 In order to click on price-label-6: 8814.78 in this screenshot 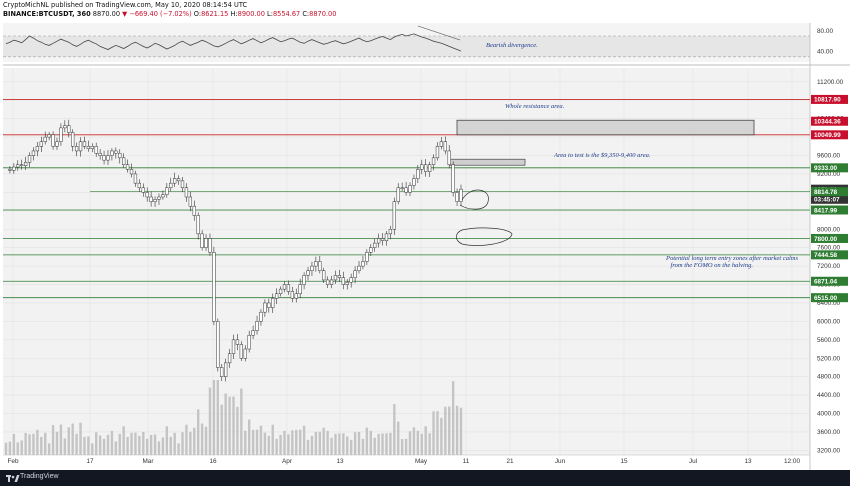, I will do `click(826, 192)`.